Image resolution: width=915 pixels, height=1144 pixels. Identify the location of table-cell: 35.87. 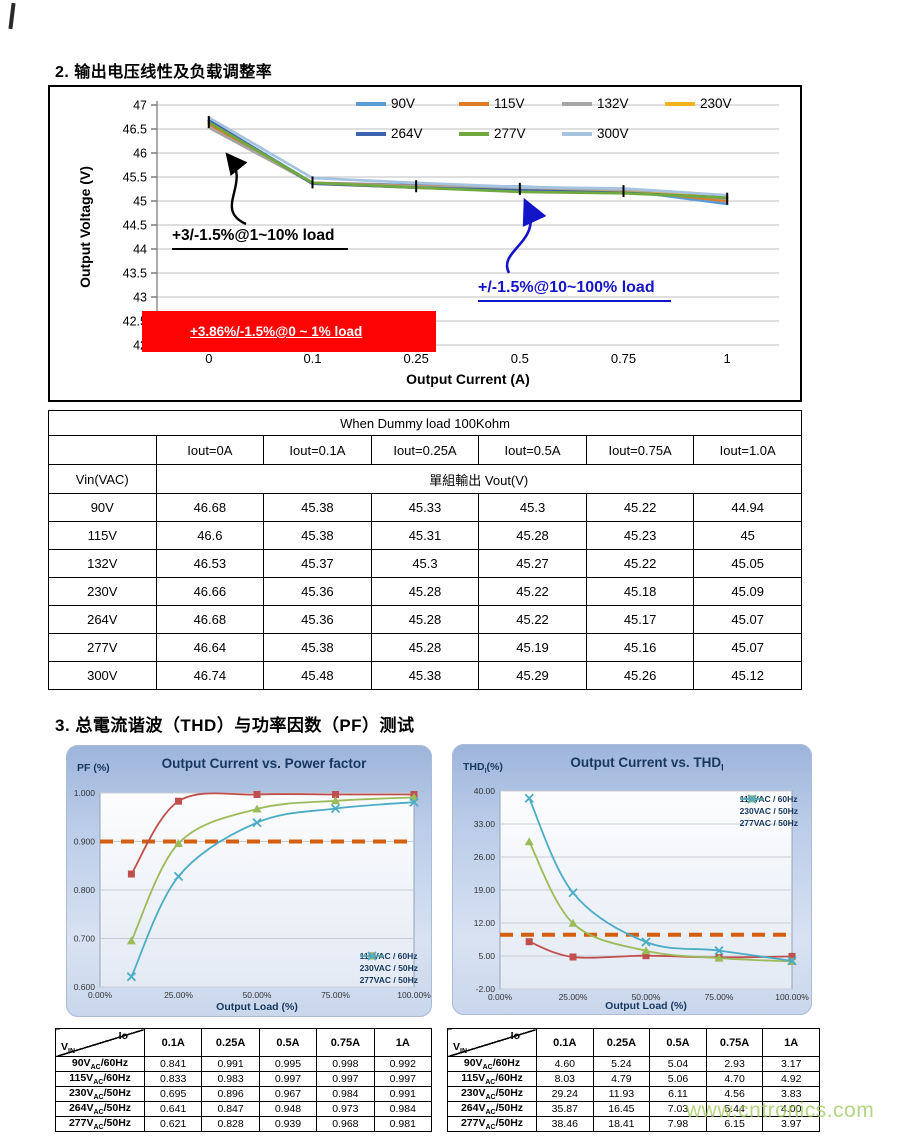
(565, 1109).